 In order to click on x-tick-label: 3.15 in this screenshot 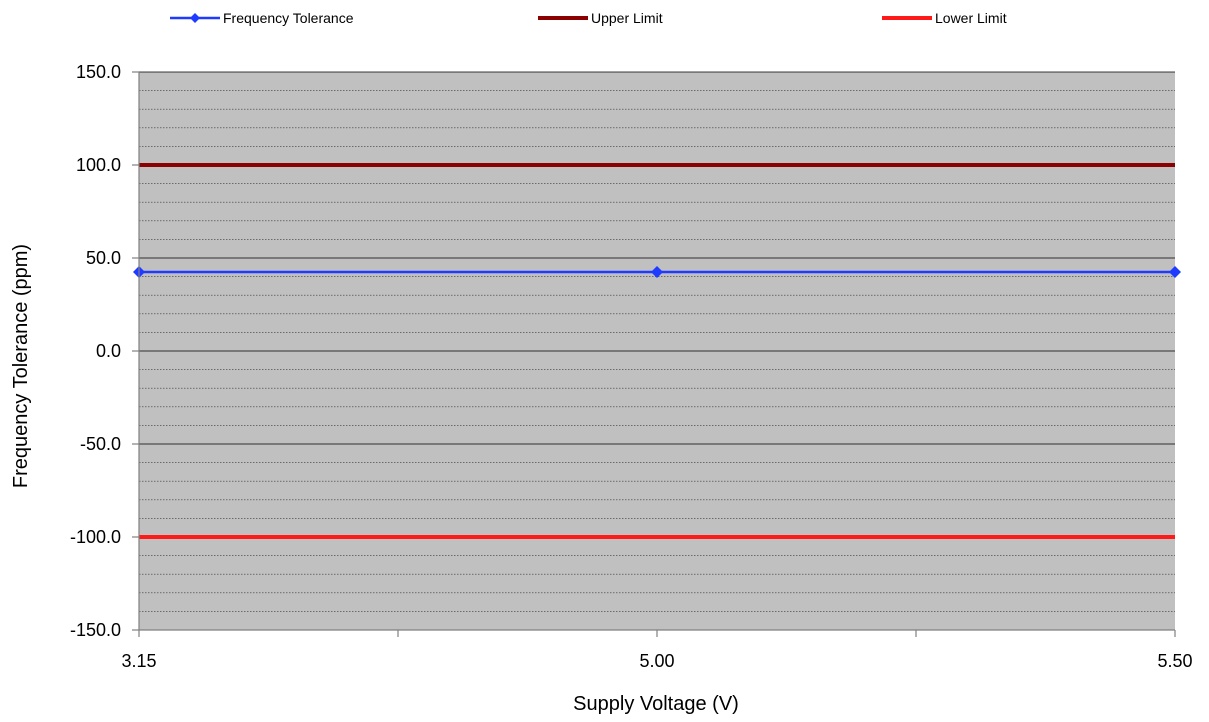, I will do `click(138, 661)`.